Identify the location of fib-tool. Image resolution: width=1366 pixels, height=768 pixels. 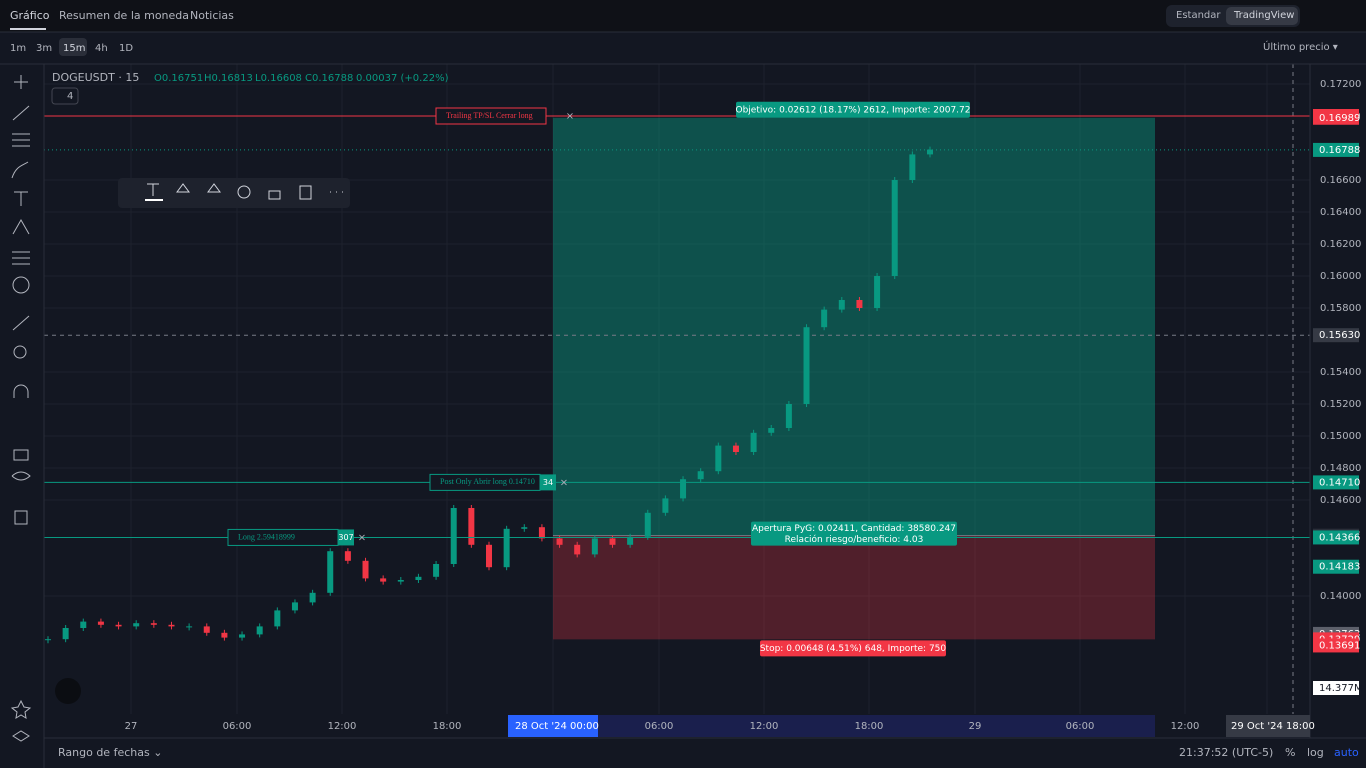
(21, 140).